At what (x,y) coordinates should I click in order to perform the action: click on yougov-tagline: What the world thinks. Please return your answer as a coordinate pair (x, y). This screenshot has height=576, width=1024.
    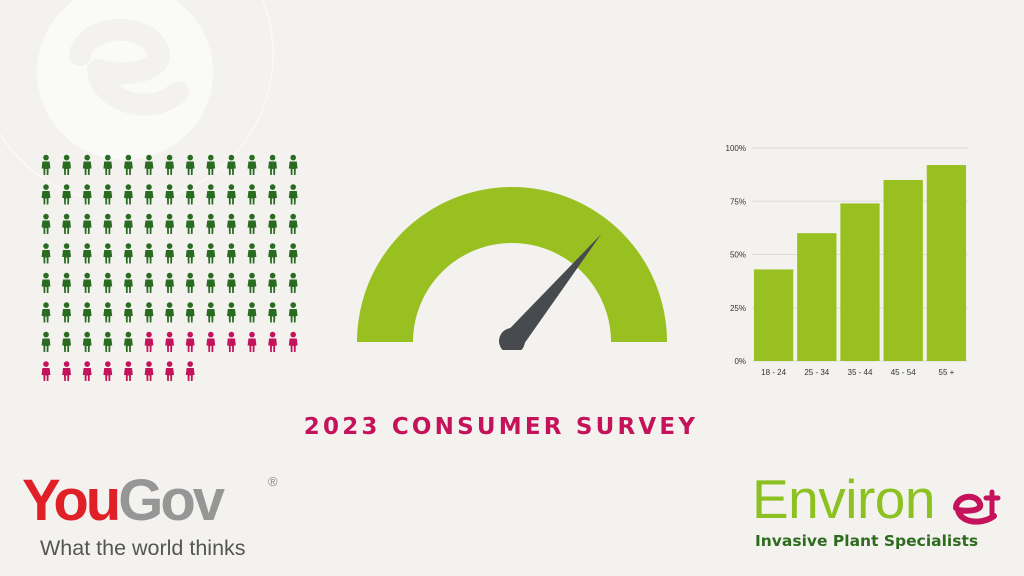
    Looking at the image, I should click on (143, 548).